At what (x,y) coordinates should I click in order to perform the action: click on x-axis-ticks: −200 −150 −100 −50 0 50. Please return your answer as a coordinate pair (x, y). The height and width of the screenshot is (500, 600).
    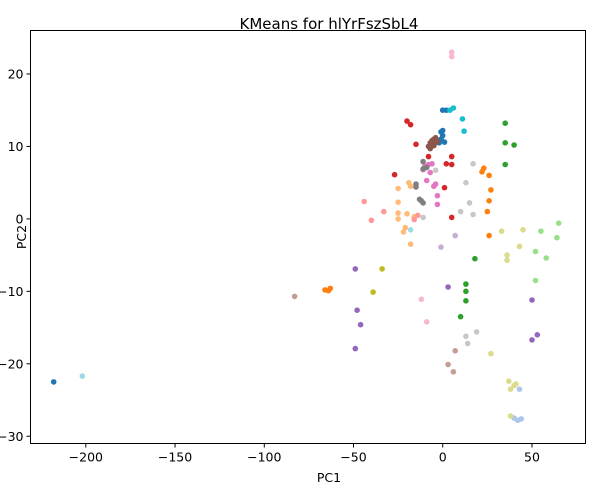
    Looking at the image, I should click on (304, 454).